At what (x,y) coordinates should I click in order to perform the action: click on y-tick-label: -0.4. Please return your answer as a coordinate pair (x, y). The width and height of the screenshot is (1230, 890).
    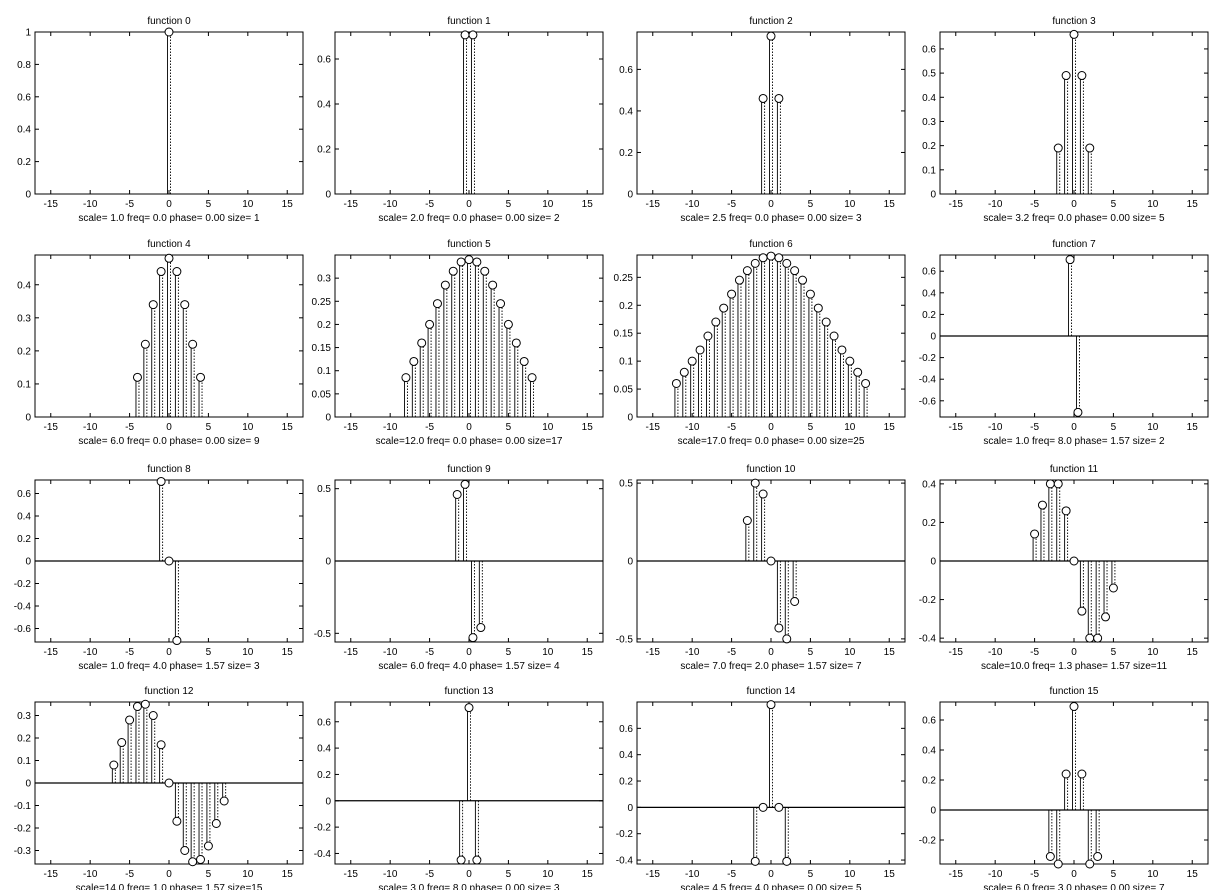
    Looking at the image, I should click on (23, 607).